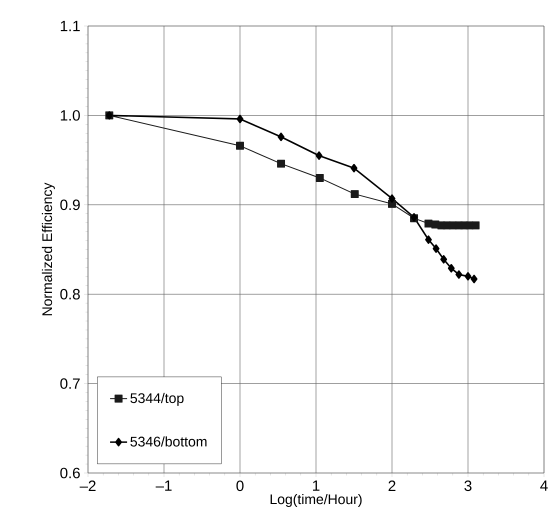 This screenshot has width=555, height=531. I want to click on x-tick-label: –1, so click(164, 485).